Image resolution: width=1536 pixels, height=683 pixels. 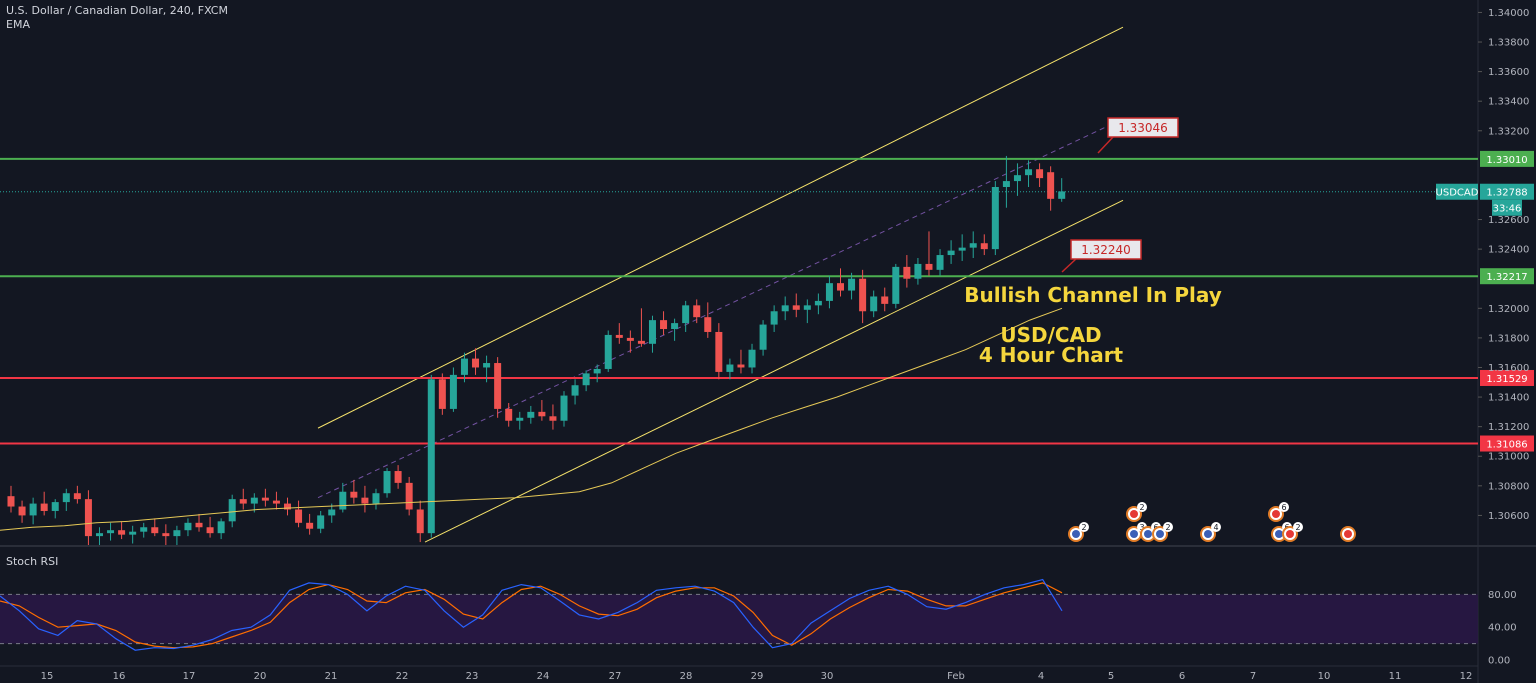 What do you see at coordinates (1508, 131) in the screenshot?
I see `y-tick-label: 1.33200` at bounding box center [1508, 131].